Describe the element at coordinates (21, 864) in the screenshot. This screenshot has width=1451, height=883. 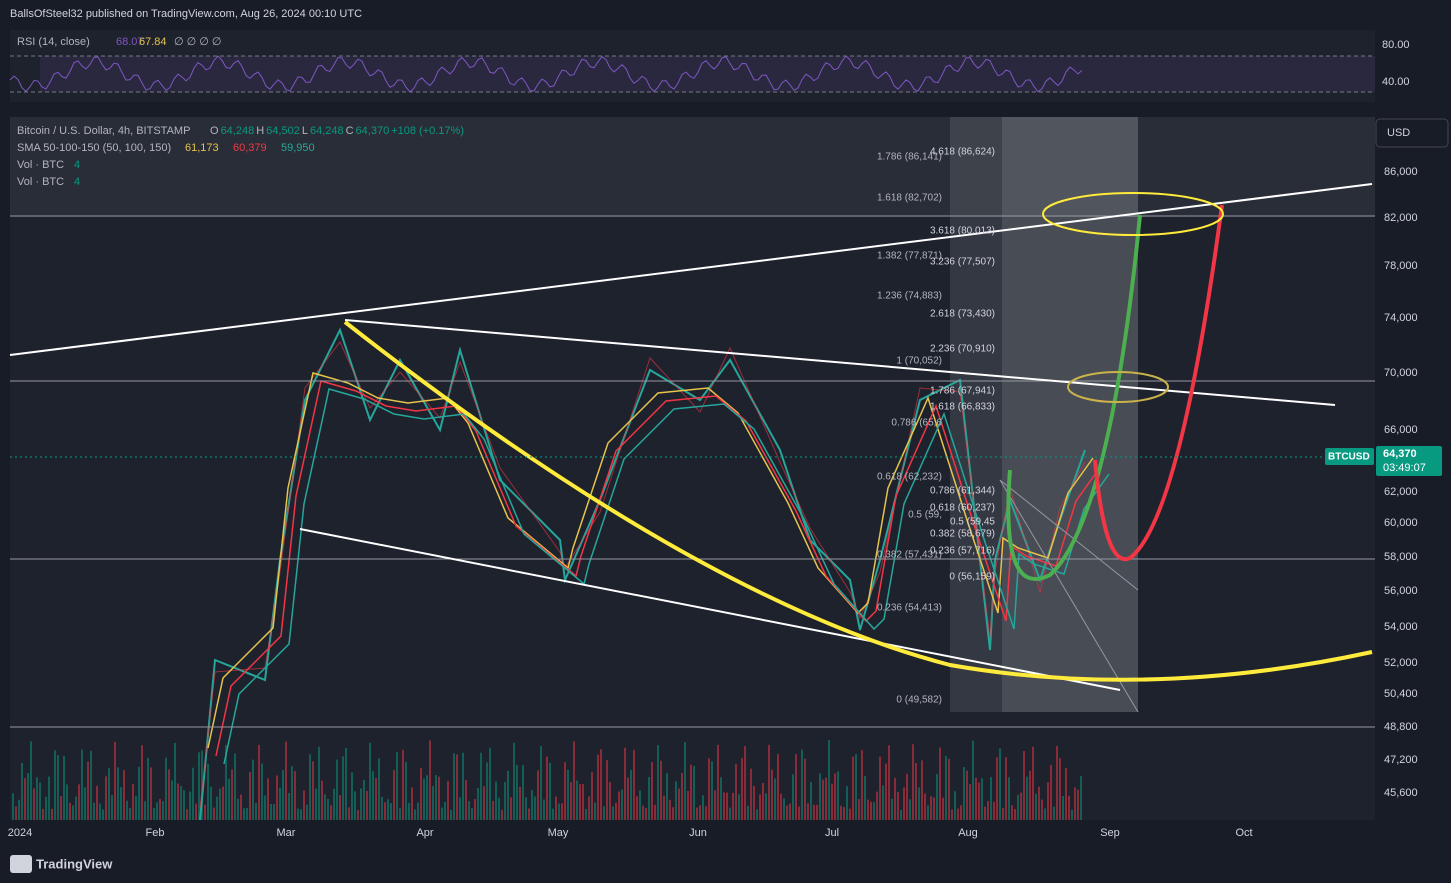
I see `logo` at that location.